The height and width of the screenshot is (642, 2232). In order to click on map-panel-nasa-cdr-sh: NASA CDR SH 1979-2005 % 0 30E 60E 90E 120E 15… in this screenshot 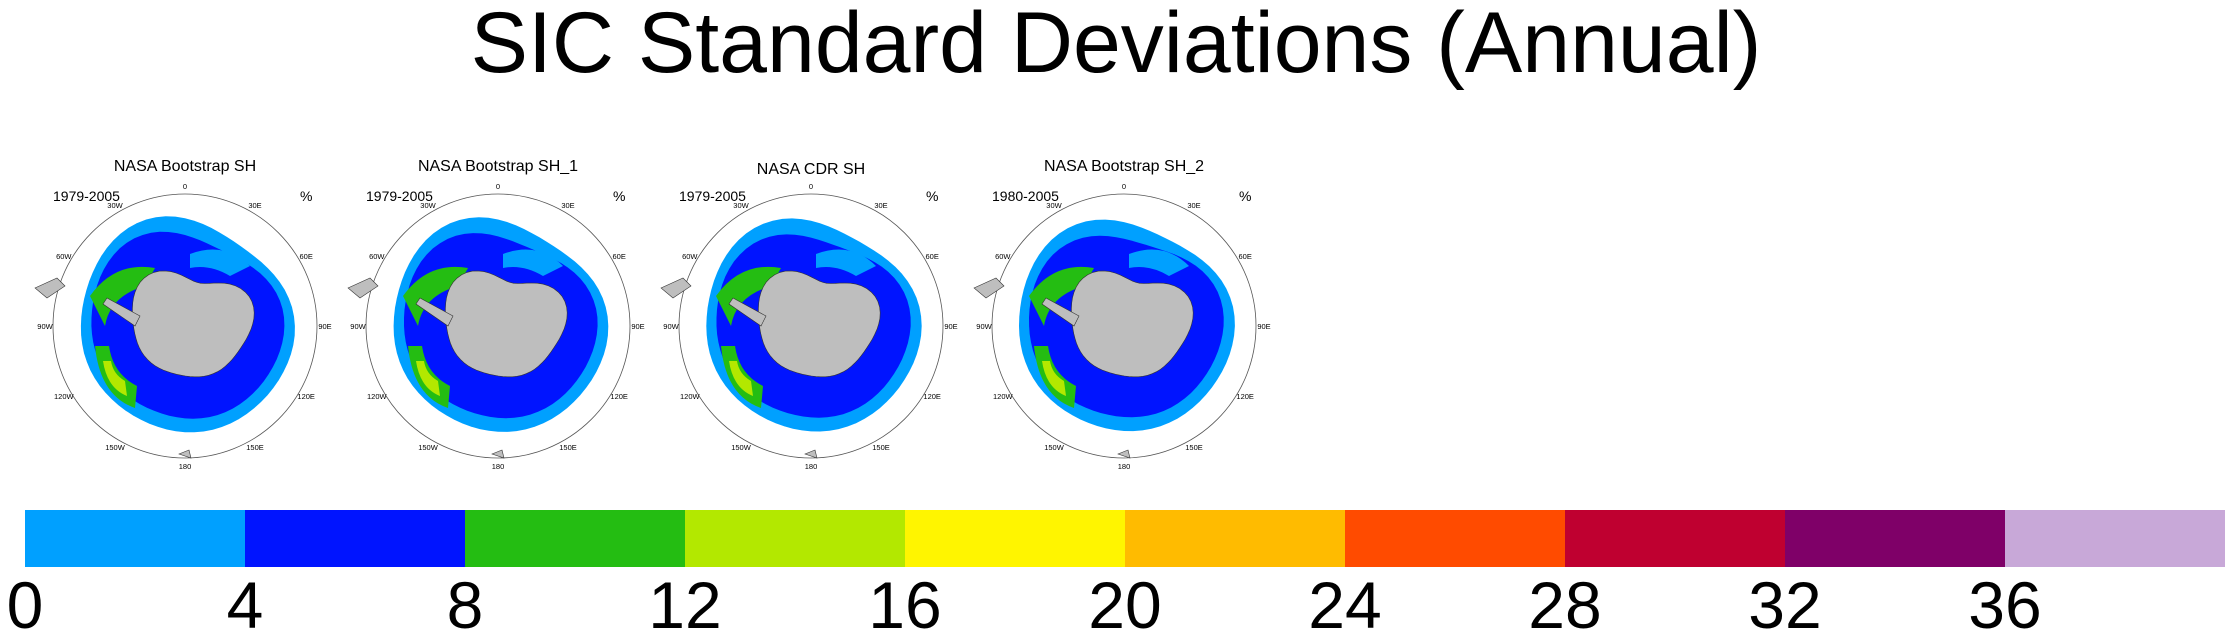, I will do `click(811, 315)`.